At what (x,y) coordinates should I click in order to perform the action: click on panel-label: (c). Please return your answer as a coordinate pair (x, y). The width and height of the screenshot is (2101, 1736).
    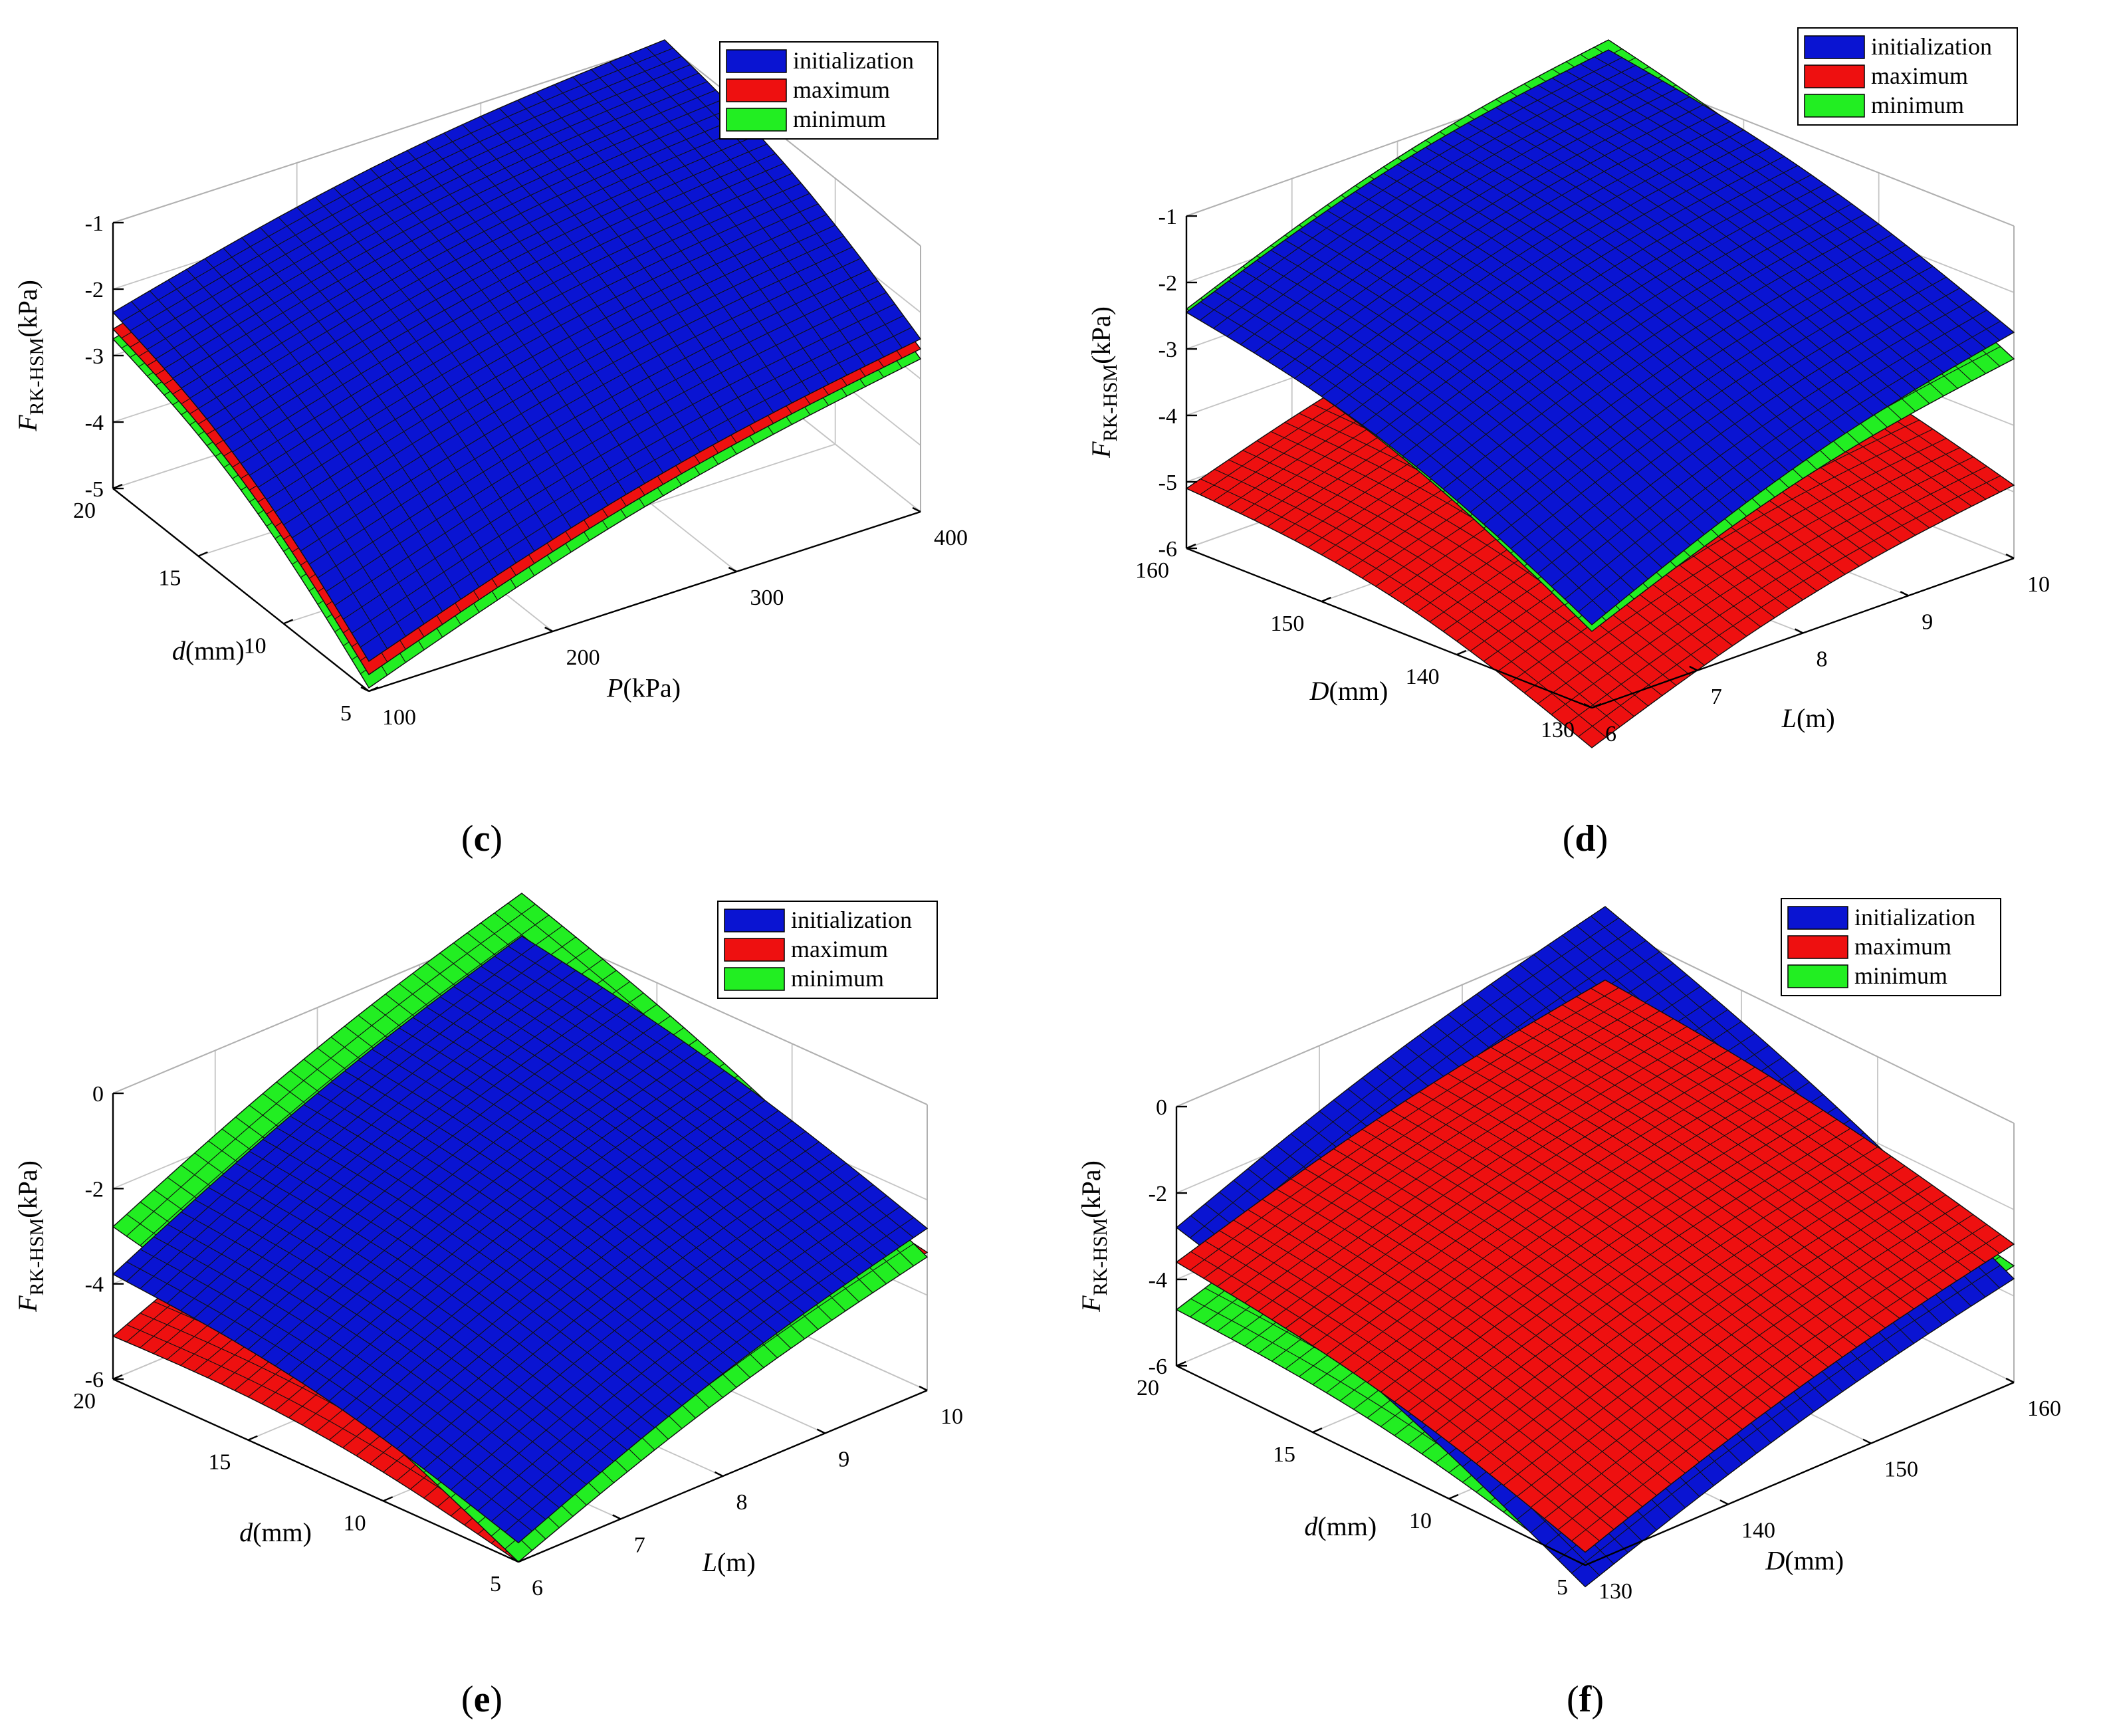
    Looking at the image, I should click on (481, 839).